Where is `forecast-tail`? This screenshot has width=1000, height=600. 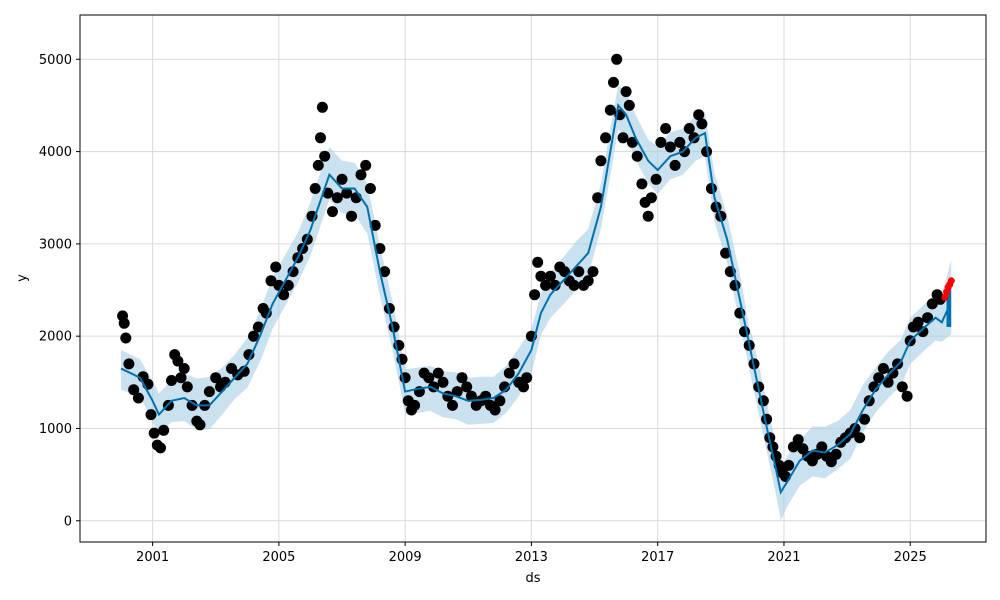
forecast-tail is located at coordinates (949, 307).